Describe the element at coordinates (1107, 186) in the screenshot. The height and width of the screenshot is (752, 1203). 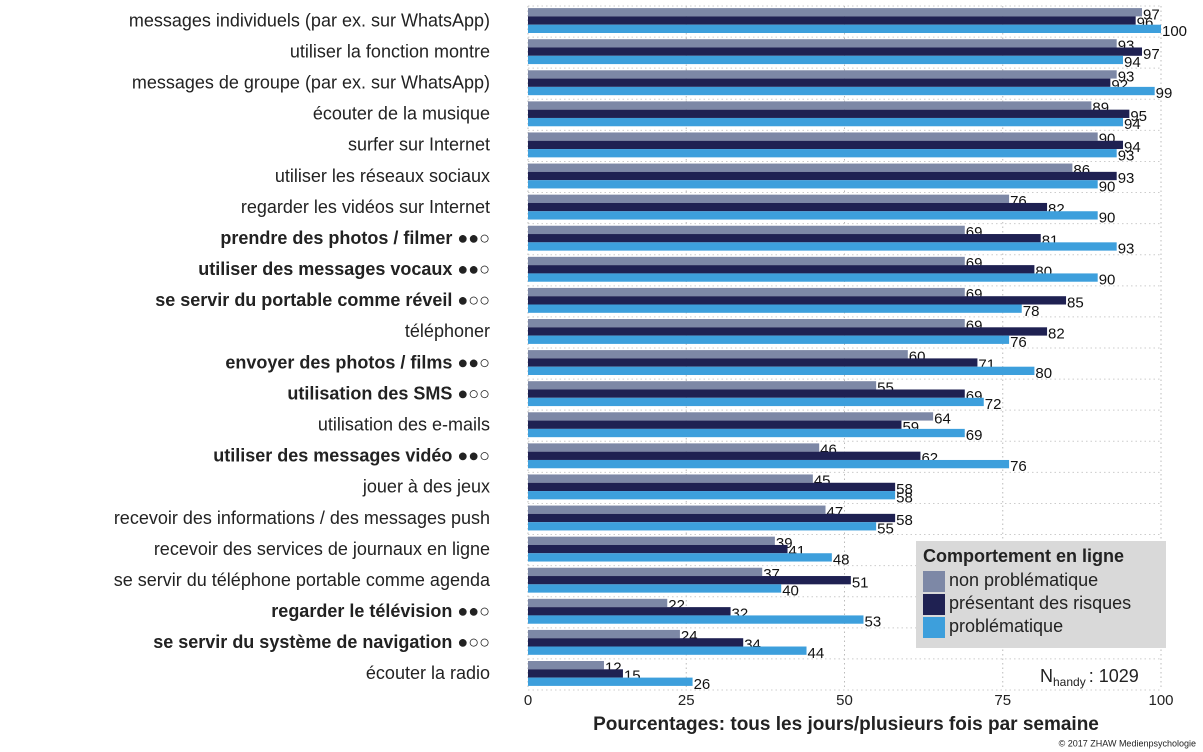
I see `data-label: 90` at that location.